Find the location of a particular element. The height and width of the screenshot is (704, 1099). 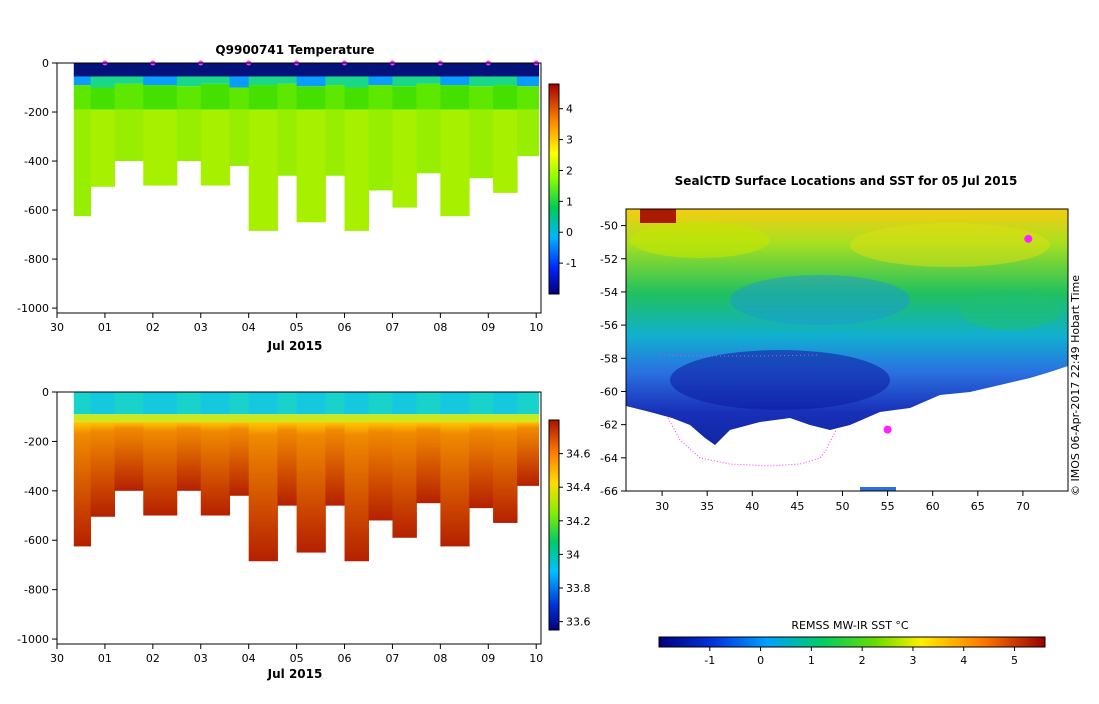

y-tick-label: 0 is located at coordinates (45, 63).